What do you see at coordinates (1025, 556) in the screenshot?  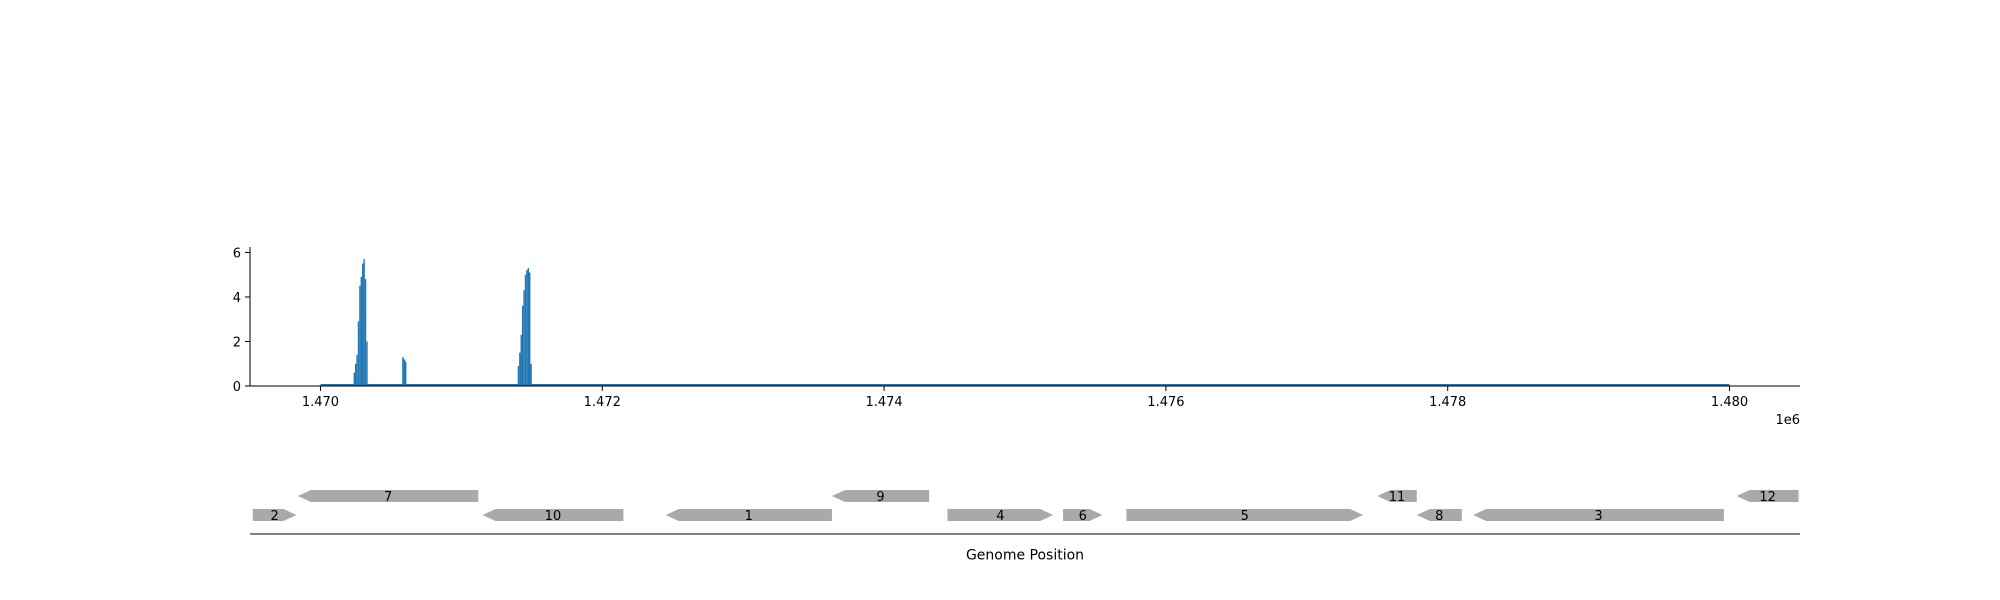 I see `gene-track-xlabel: Genome Position` at bounding box center [1025, 556].